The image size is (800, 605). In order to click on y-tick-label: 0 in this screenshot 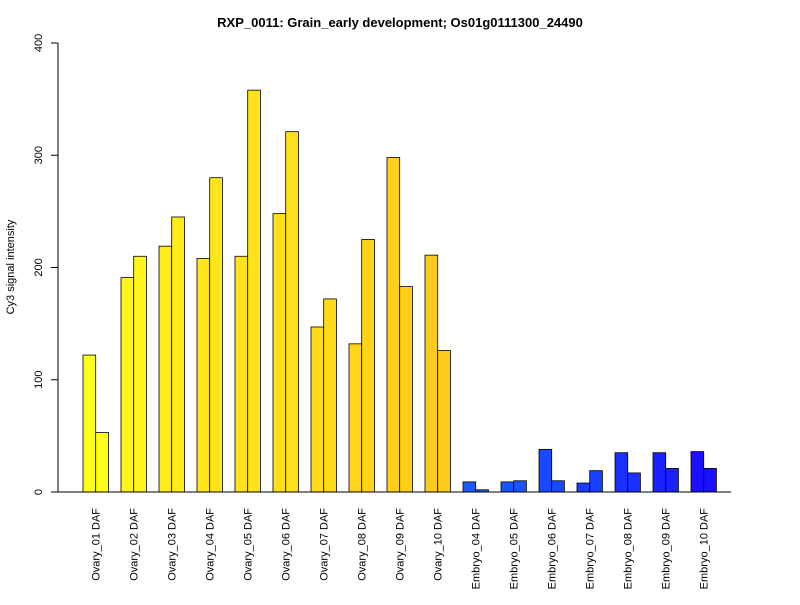, I will do `click(39, 492)`.